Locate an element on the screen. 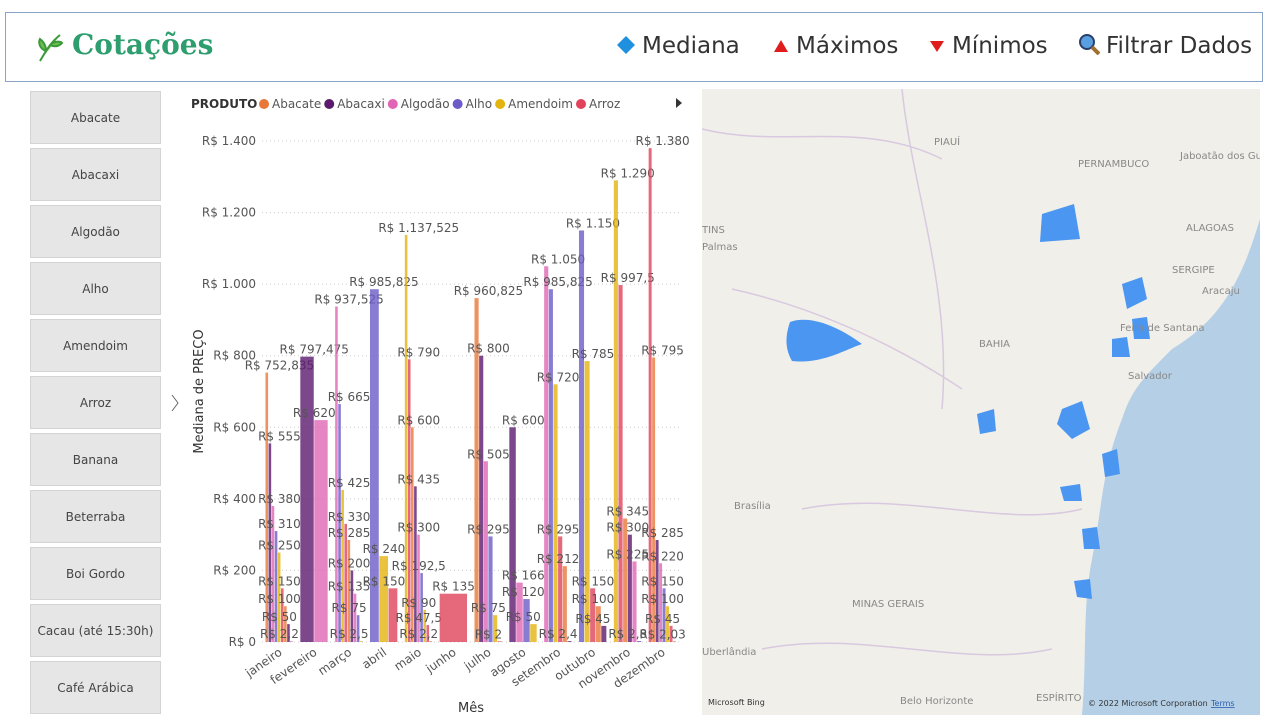  map-label: PERNAMBUCO is located at coordinates (1113, 164).